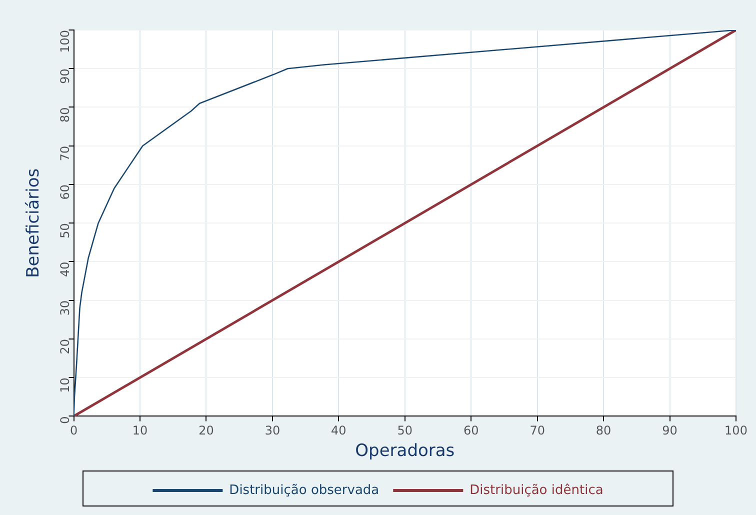 The width and height of the screenshot is (756, 515). I want to click on x-tick-label: 100, so click(736, 431).